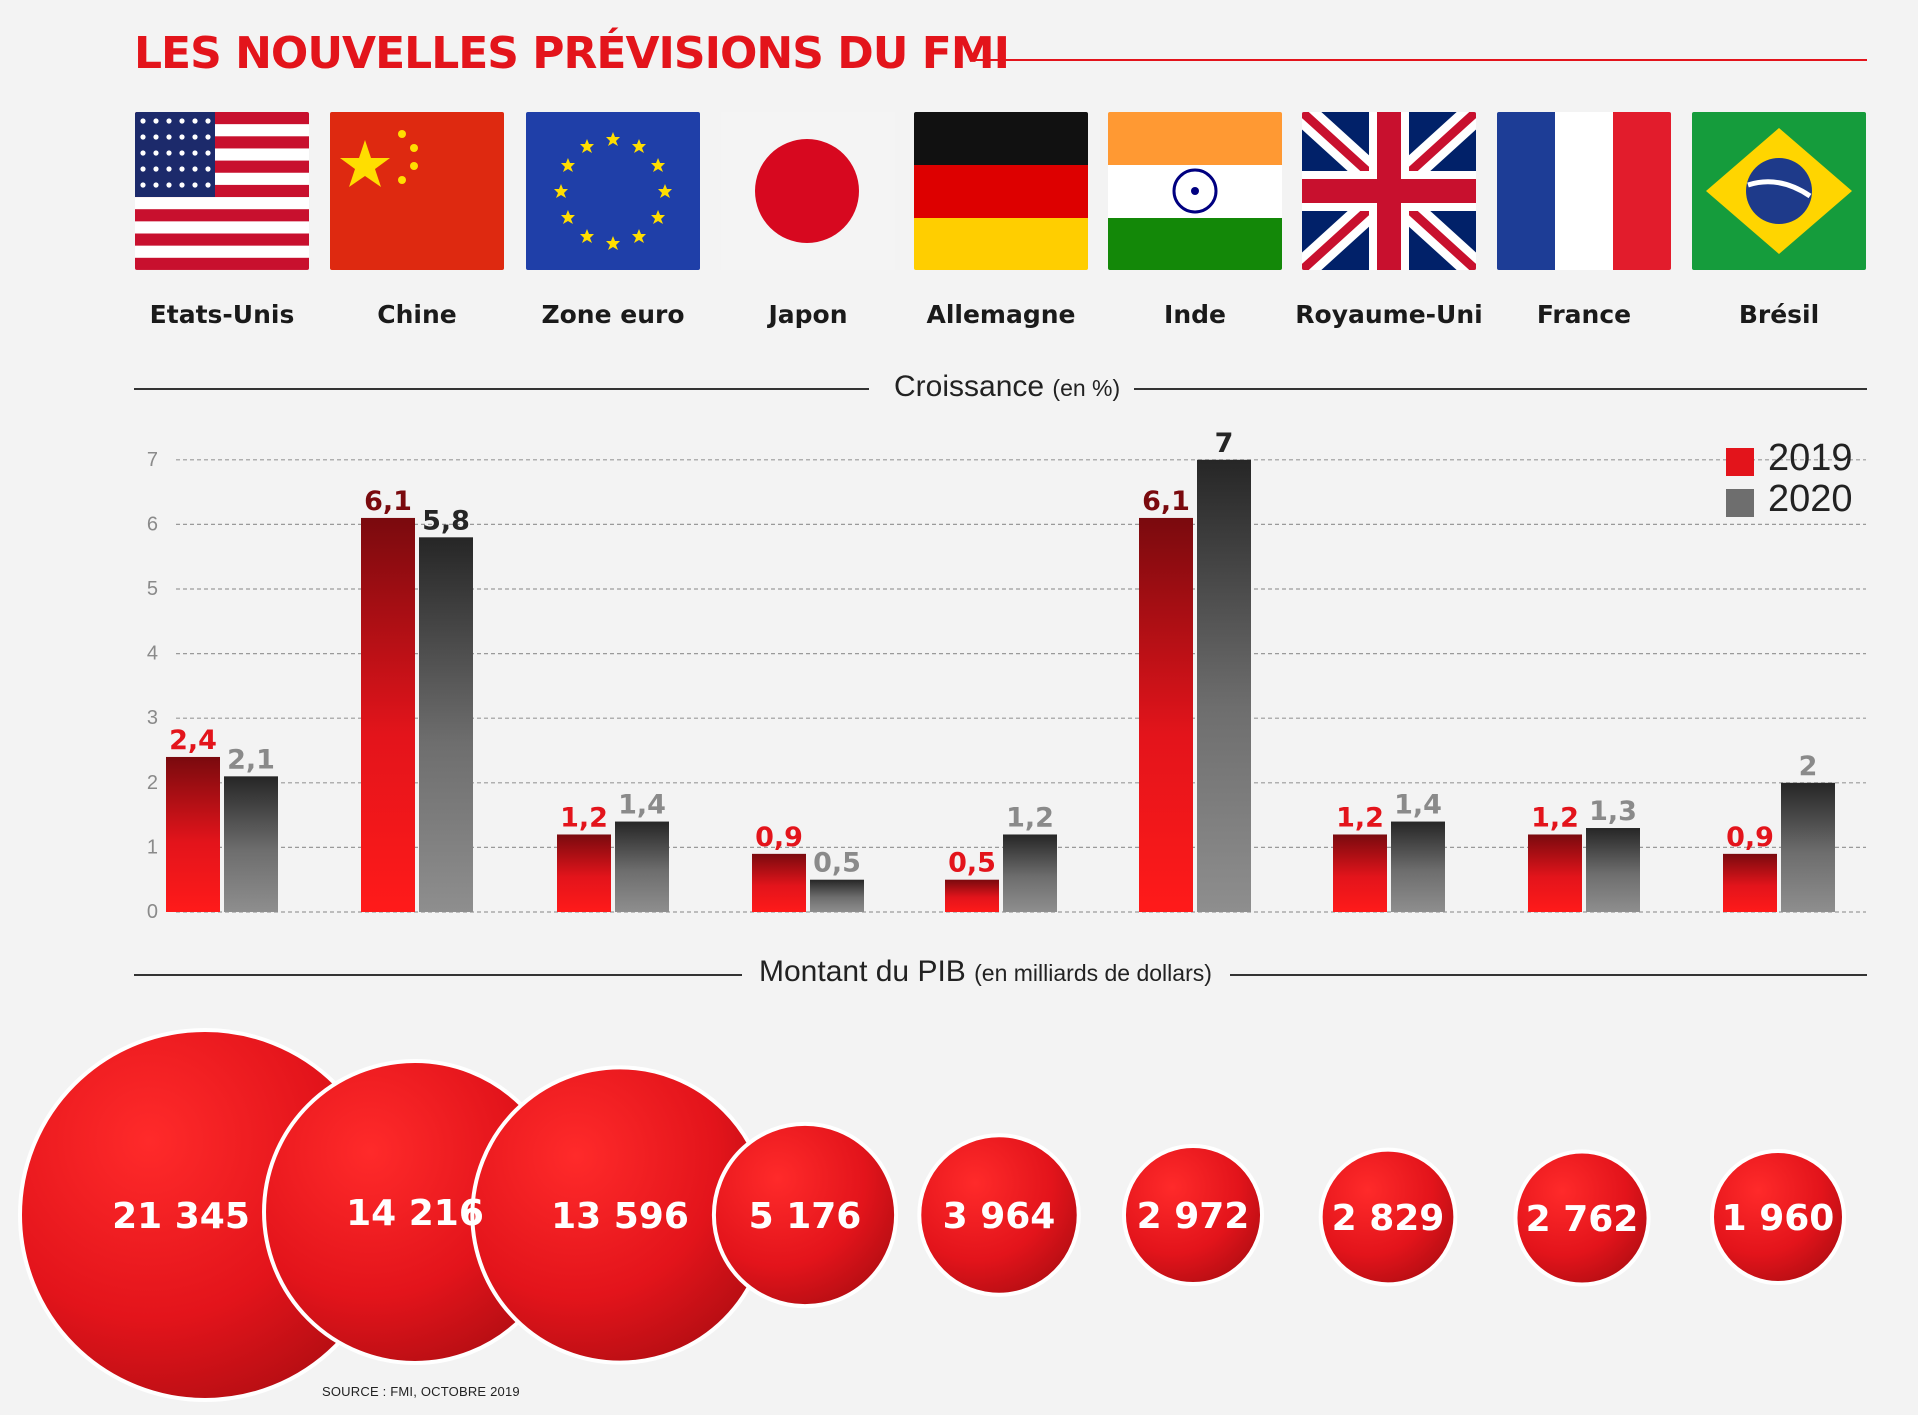  Describe the element at coordinates (1093, 973) in the screenshot. I see `gdp-unit: (en milliards de dollars)` at that location.